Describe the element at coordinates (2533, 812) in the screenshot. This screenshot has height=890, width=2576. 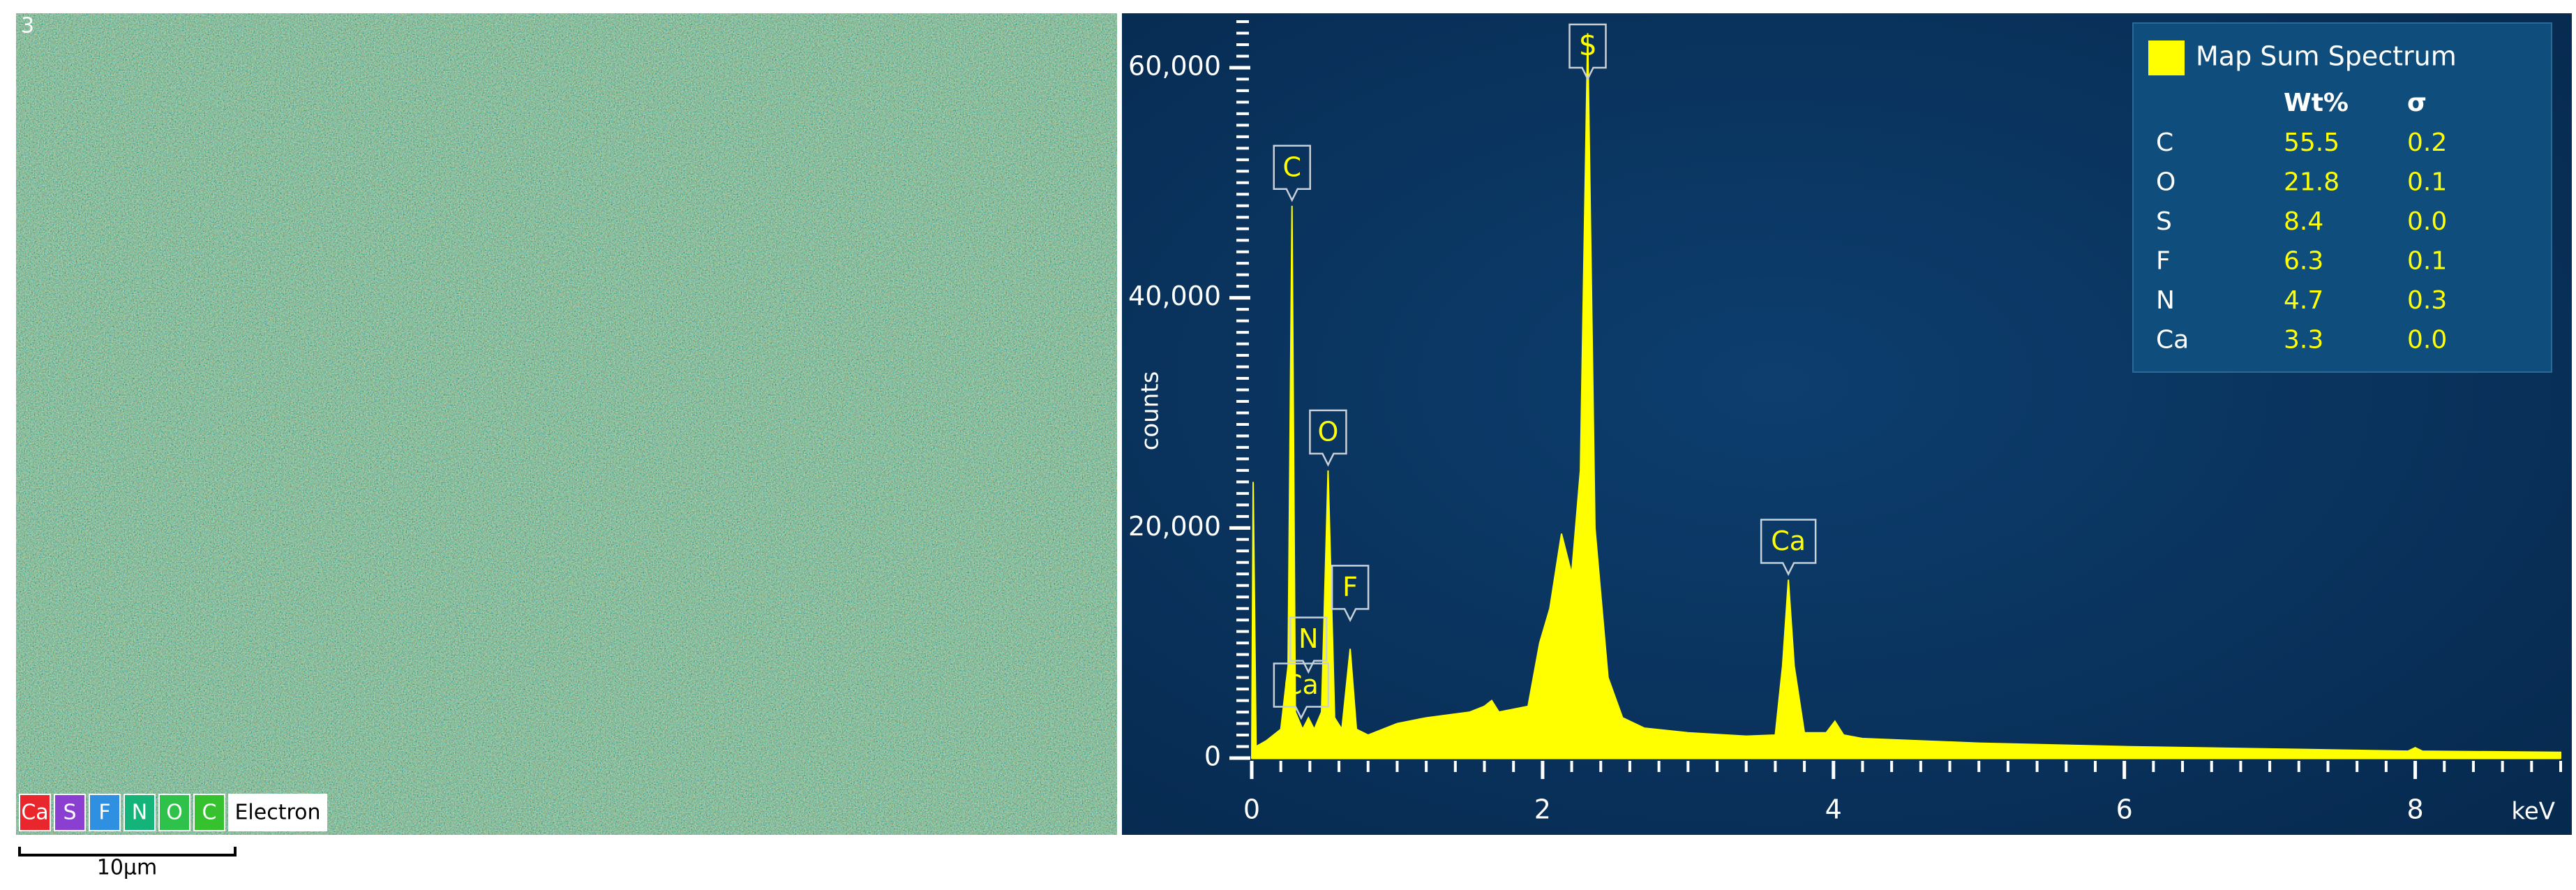
I see `x-axis-label: keV` at that location.